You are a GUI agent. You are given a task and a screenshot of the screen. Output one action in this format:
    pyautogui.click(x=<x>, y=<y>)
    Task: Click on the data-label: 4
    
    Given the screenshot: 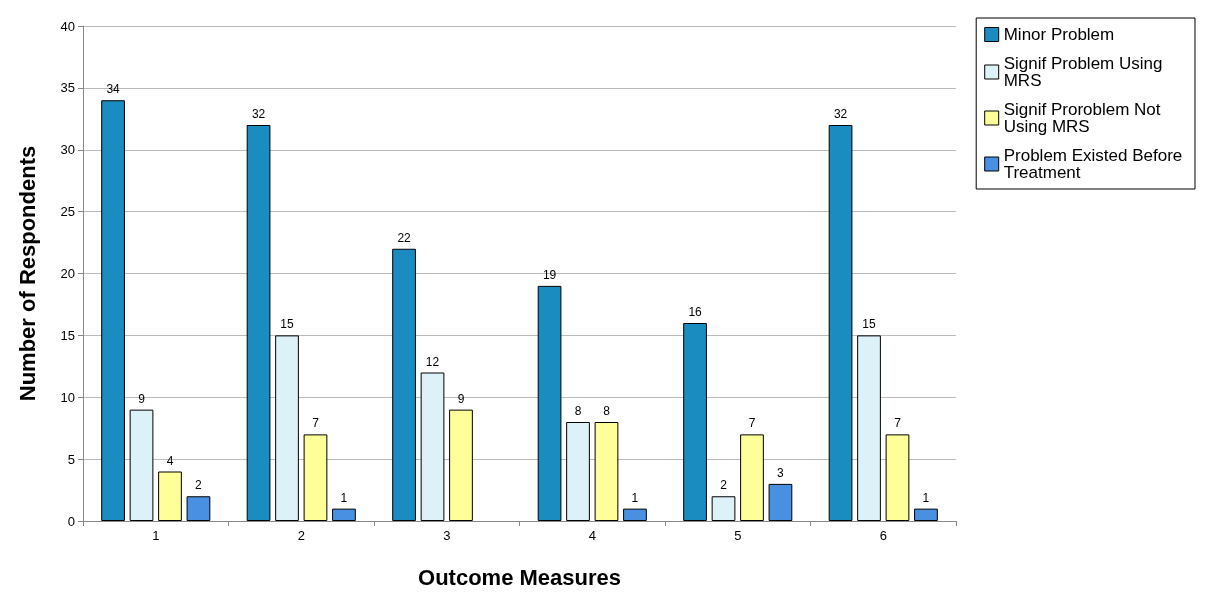 What is the action you would take?
    pyautogui.click(x=170, y=460)
    